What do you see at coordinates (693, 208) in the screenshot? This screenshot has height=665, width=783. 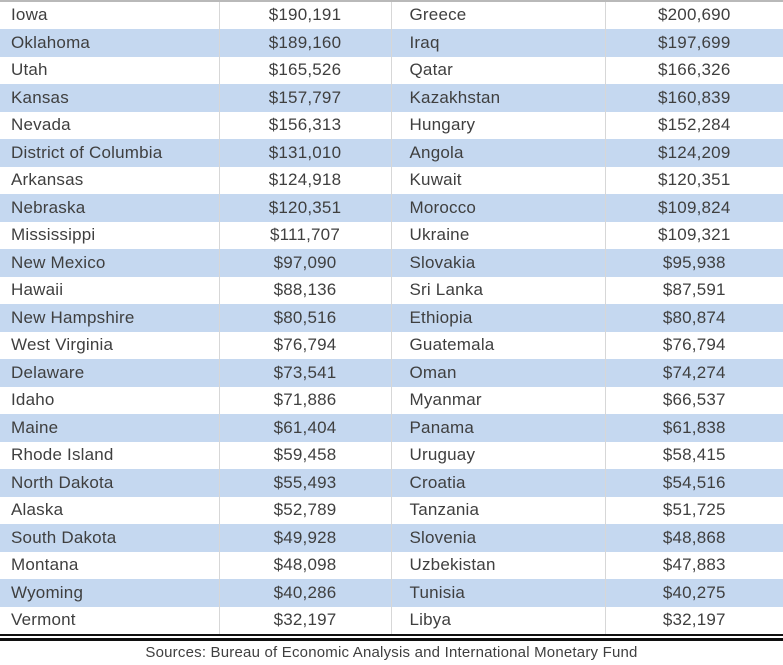 I see `country-gdp-cell: $109,824` at bounding box center [693, 208].